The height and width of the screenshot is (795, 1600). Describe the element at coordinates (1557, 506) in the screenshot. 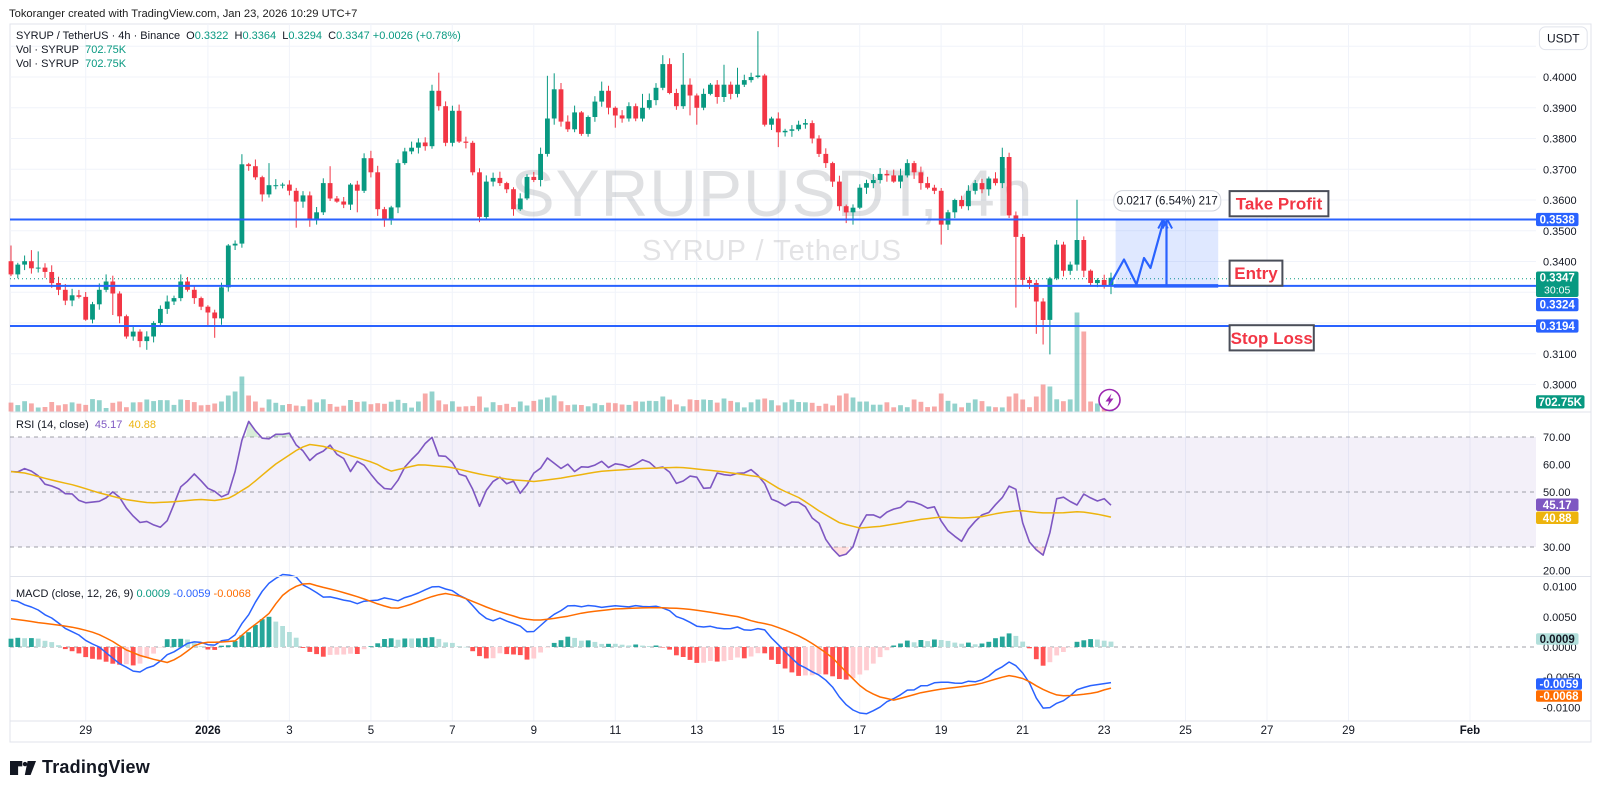

I see `svg-text: 45.17` at that location.